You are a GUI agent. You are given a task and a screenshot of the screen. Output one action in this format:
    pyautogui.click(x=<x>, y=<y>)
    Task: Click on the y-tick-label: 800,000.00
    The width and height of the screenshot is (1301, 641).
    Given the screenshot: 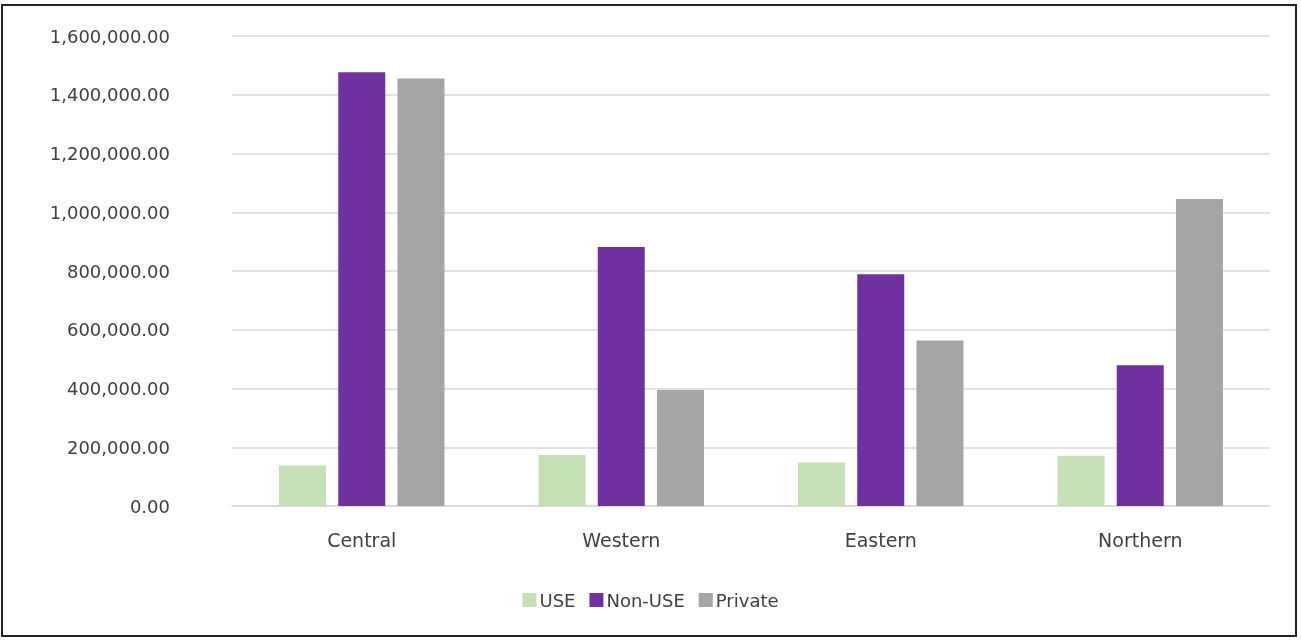 What is the action you would take?
    pyautogui.click(x=118, y=271)
    